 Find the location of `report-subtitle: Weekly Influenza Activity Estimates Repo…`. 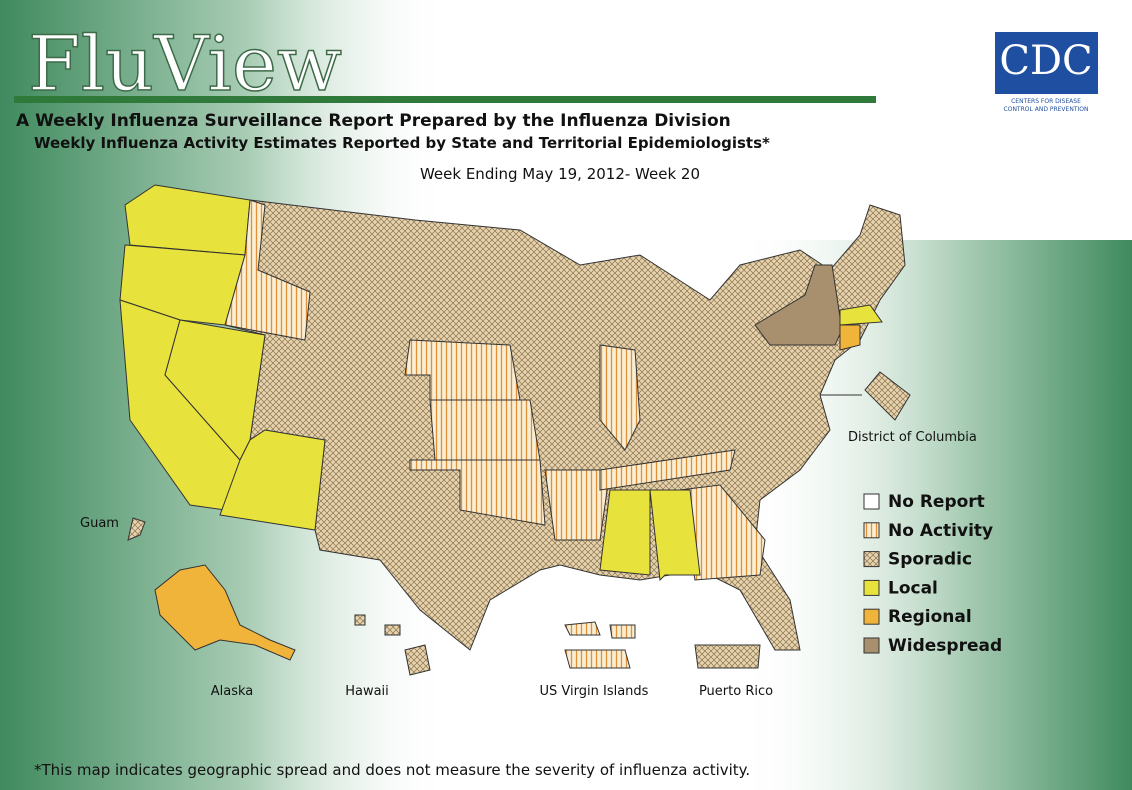

report-subtitle: Weekly Influenza Activity Estimates Repo… is located at coordinates (402, 143).